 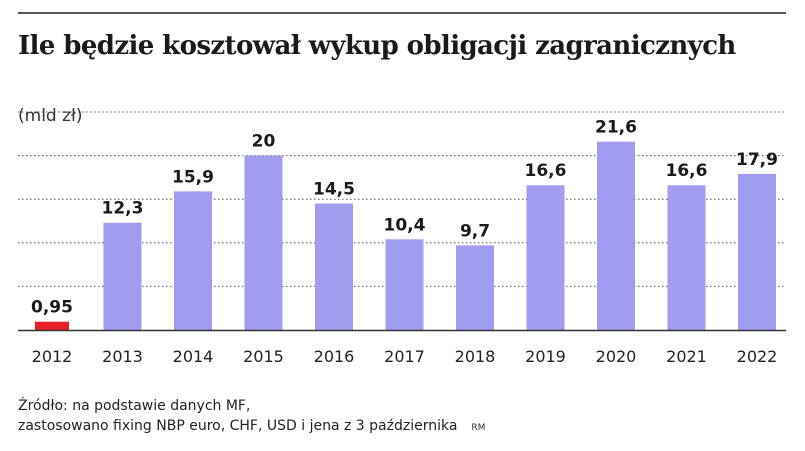 I want to click on category-label: 2018, so click(x=475, y=356).